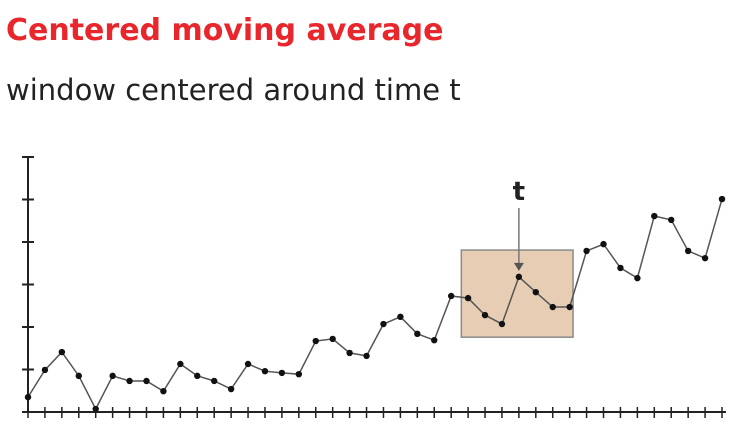 The height and width of the screenshot is (435, 733). I want to click on chart-title: Centered moving average, so click(224, 30).